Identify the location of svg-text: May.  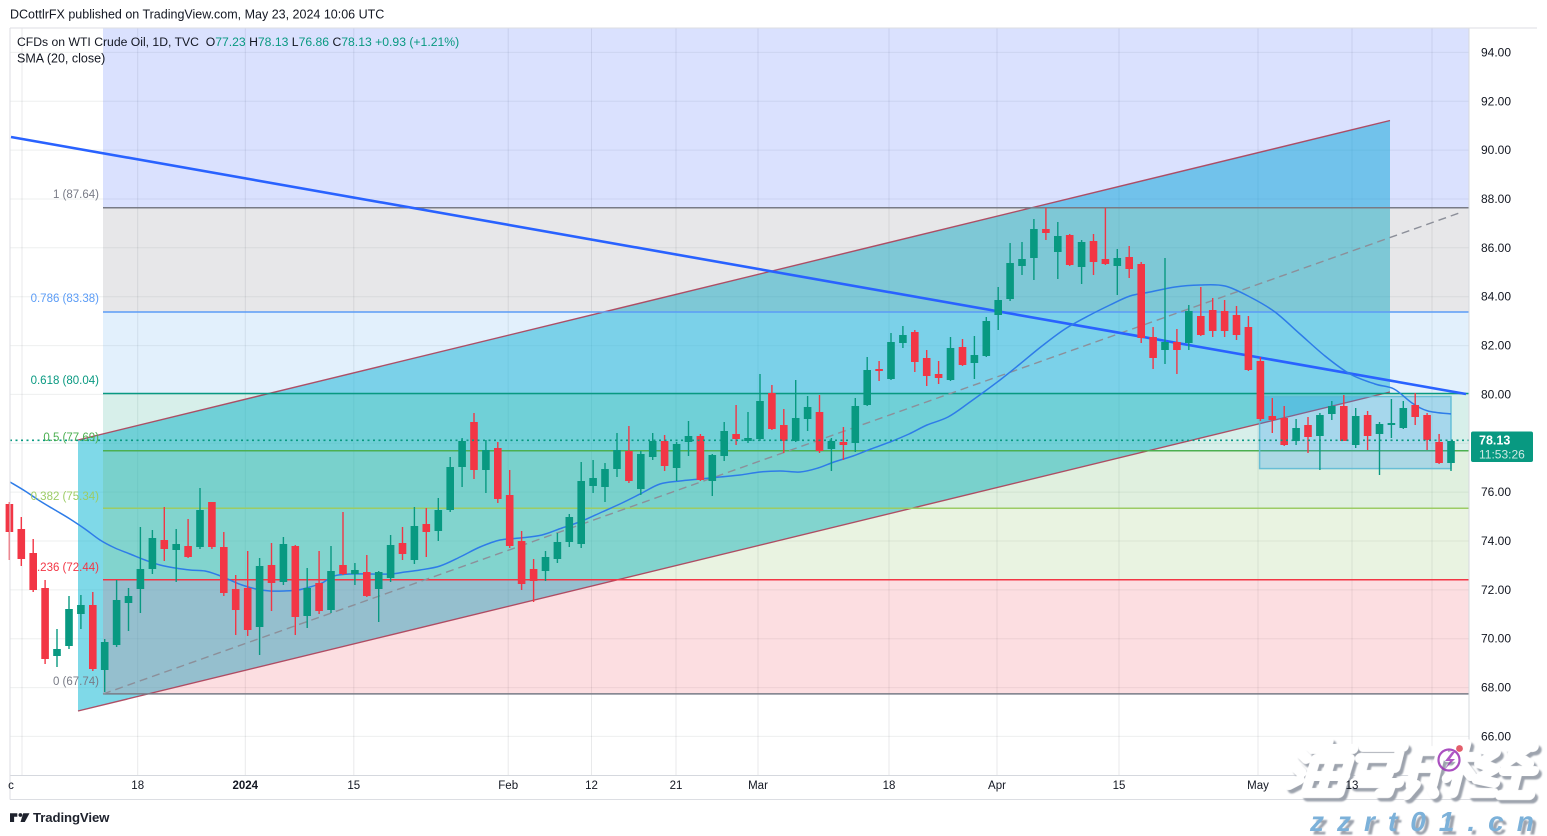
(1258, 786).